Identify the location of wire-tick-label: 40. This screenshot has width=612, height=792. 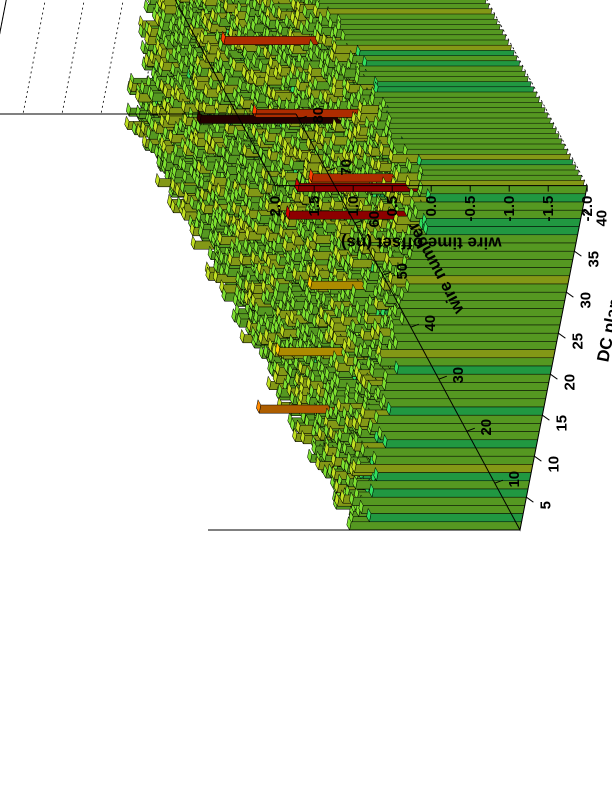
(430, 323).